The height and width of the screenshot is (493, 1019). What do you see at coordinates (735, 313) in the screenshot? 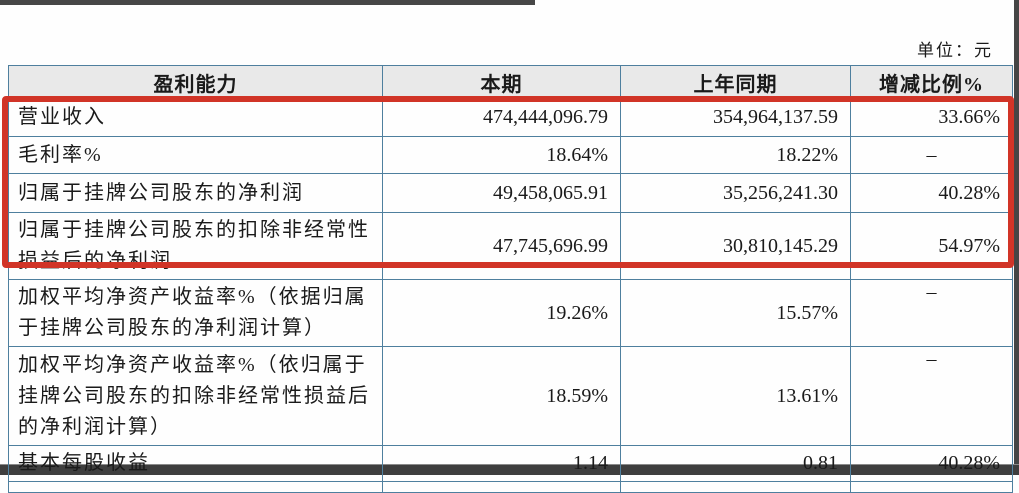
I see `cell-prior: 15.57%` at bounding box center [735, 313].